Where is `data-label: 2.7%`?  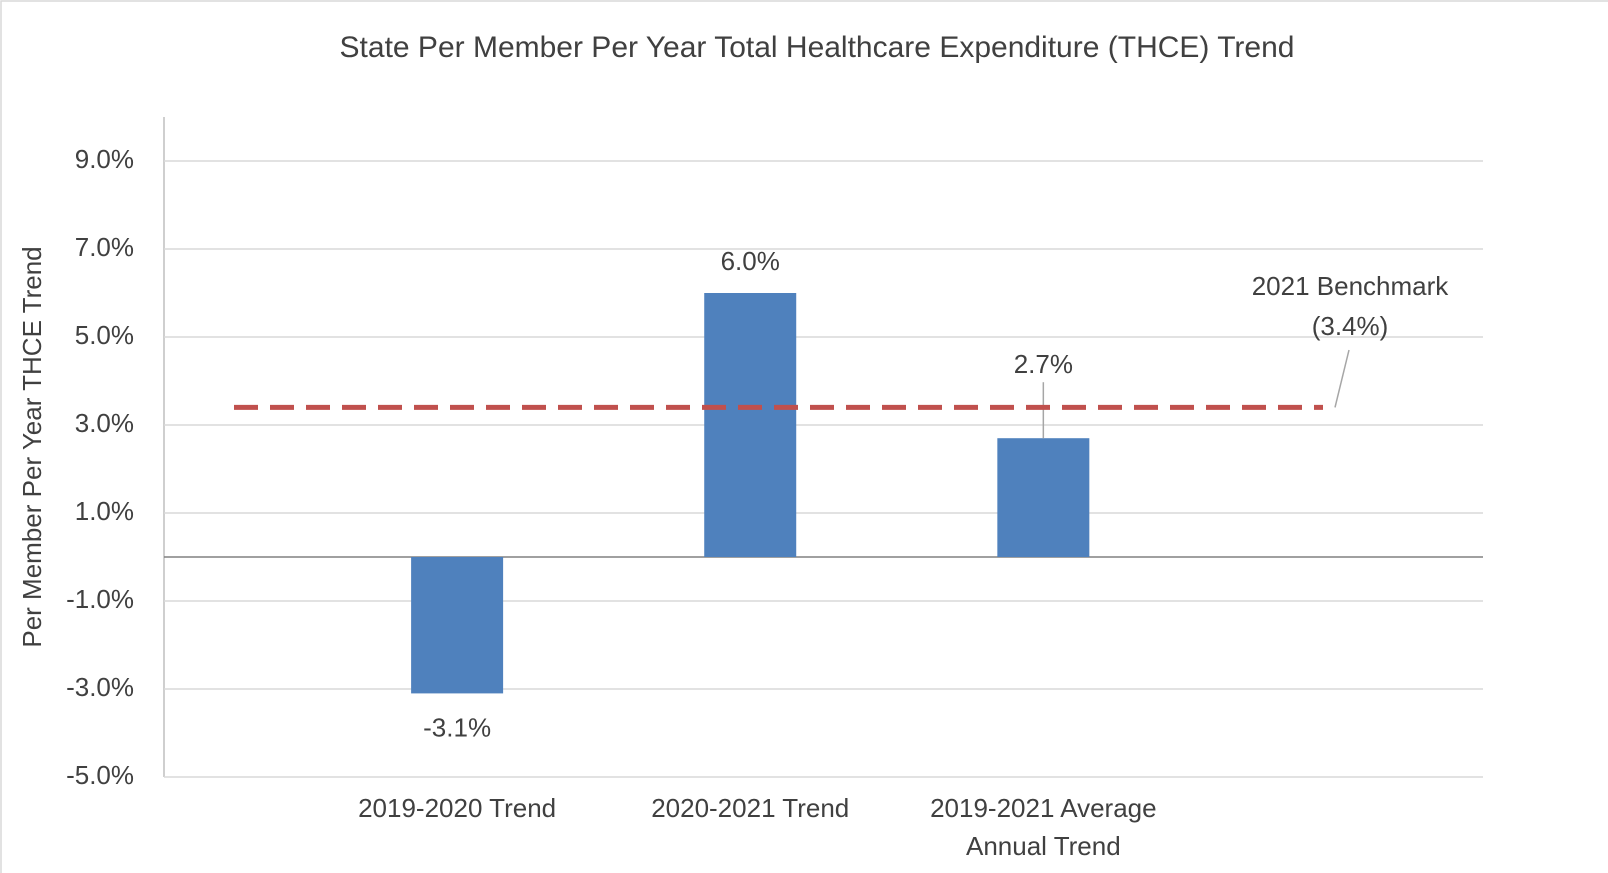 data-label: 2.7% is located at coordinates (1043, 364).